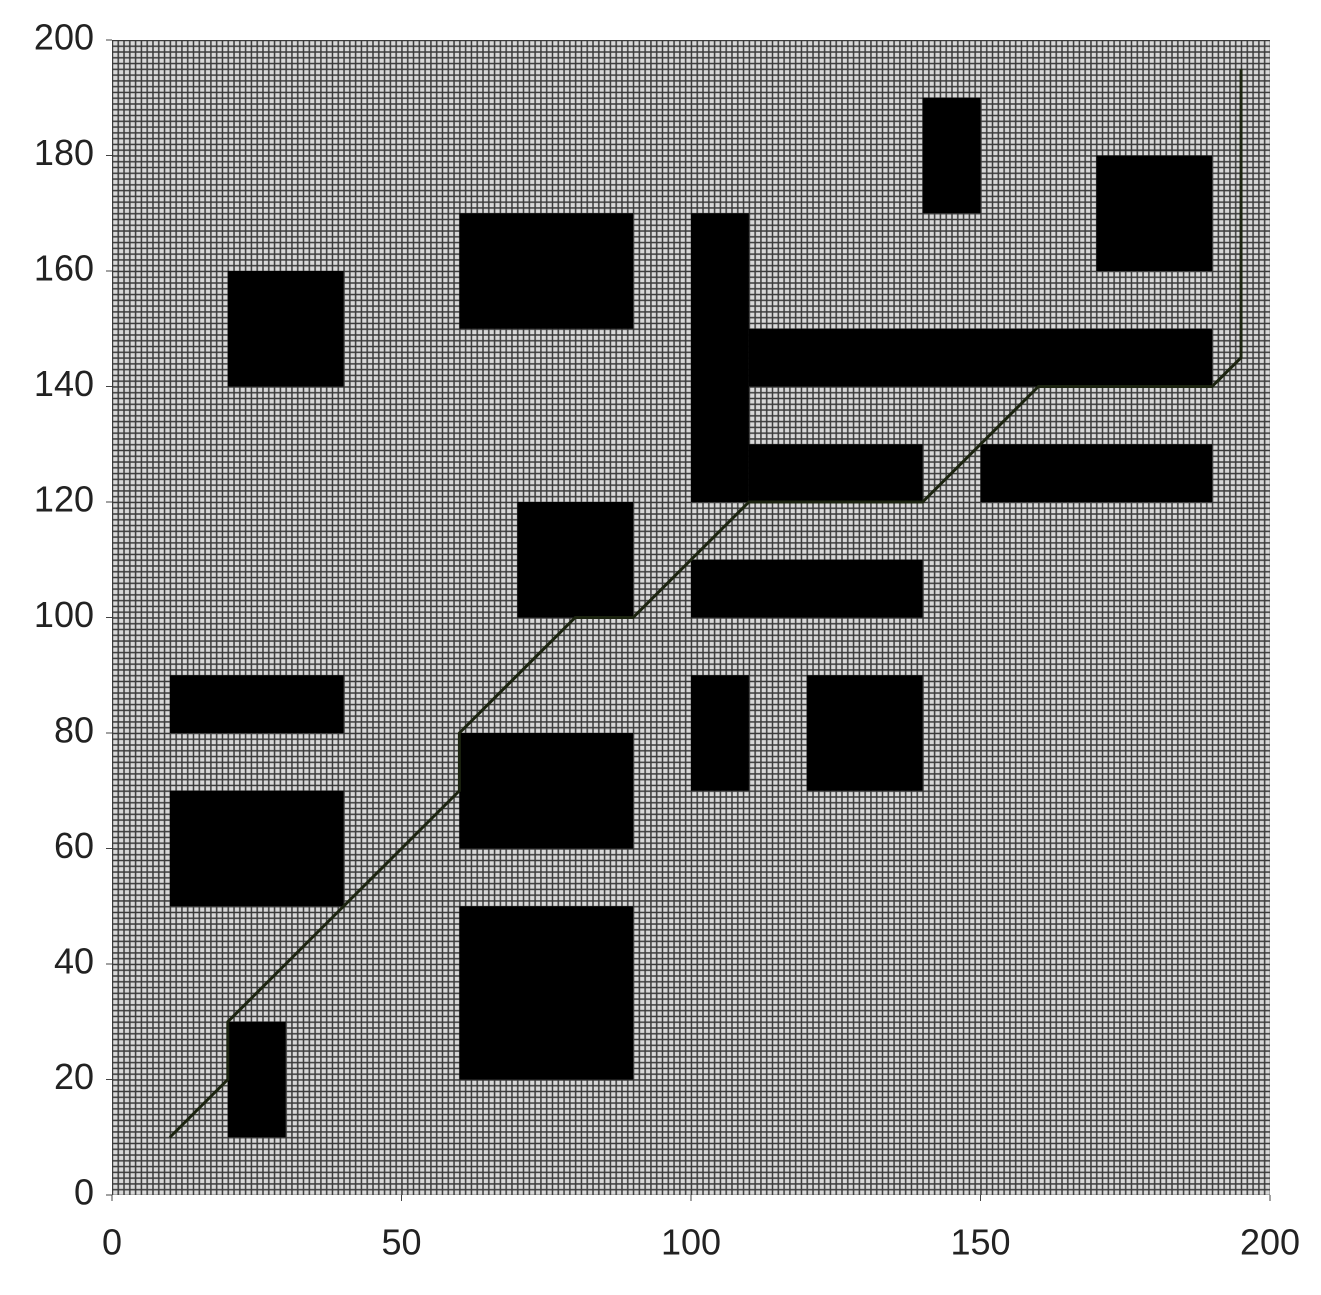 The image size is (1321, 1295). Describe the element at coordinates (64, 499) in the screenshot. I see `y-tick-label: 120` at that location.